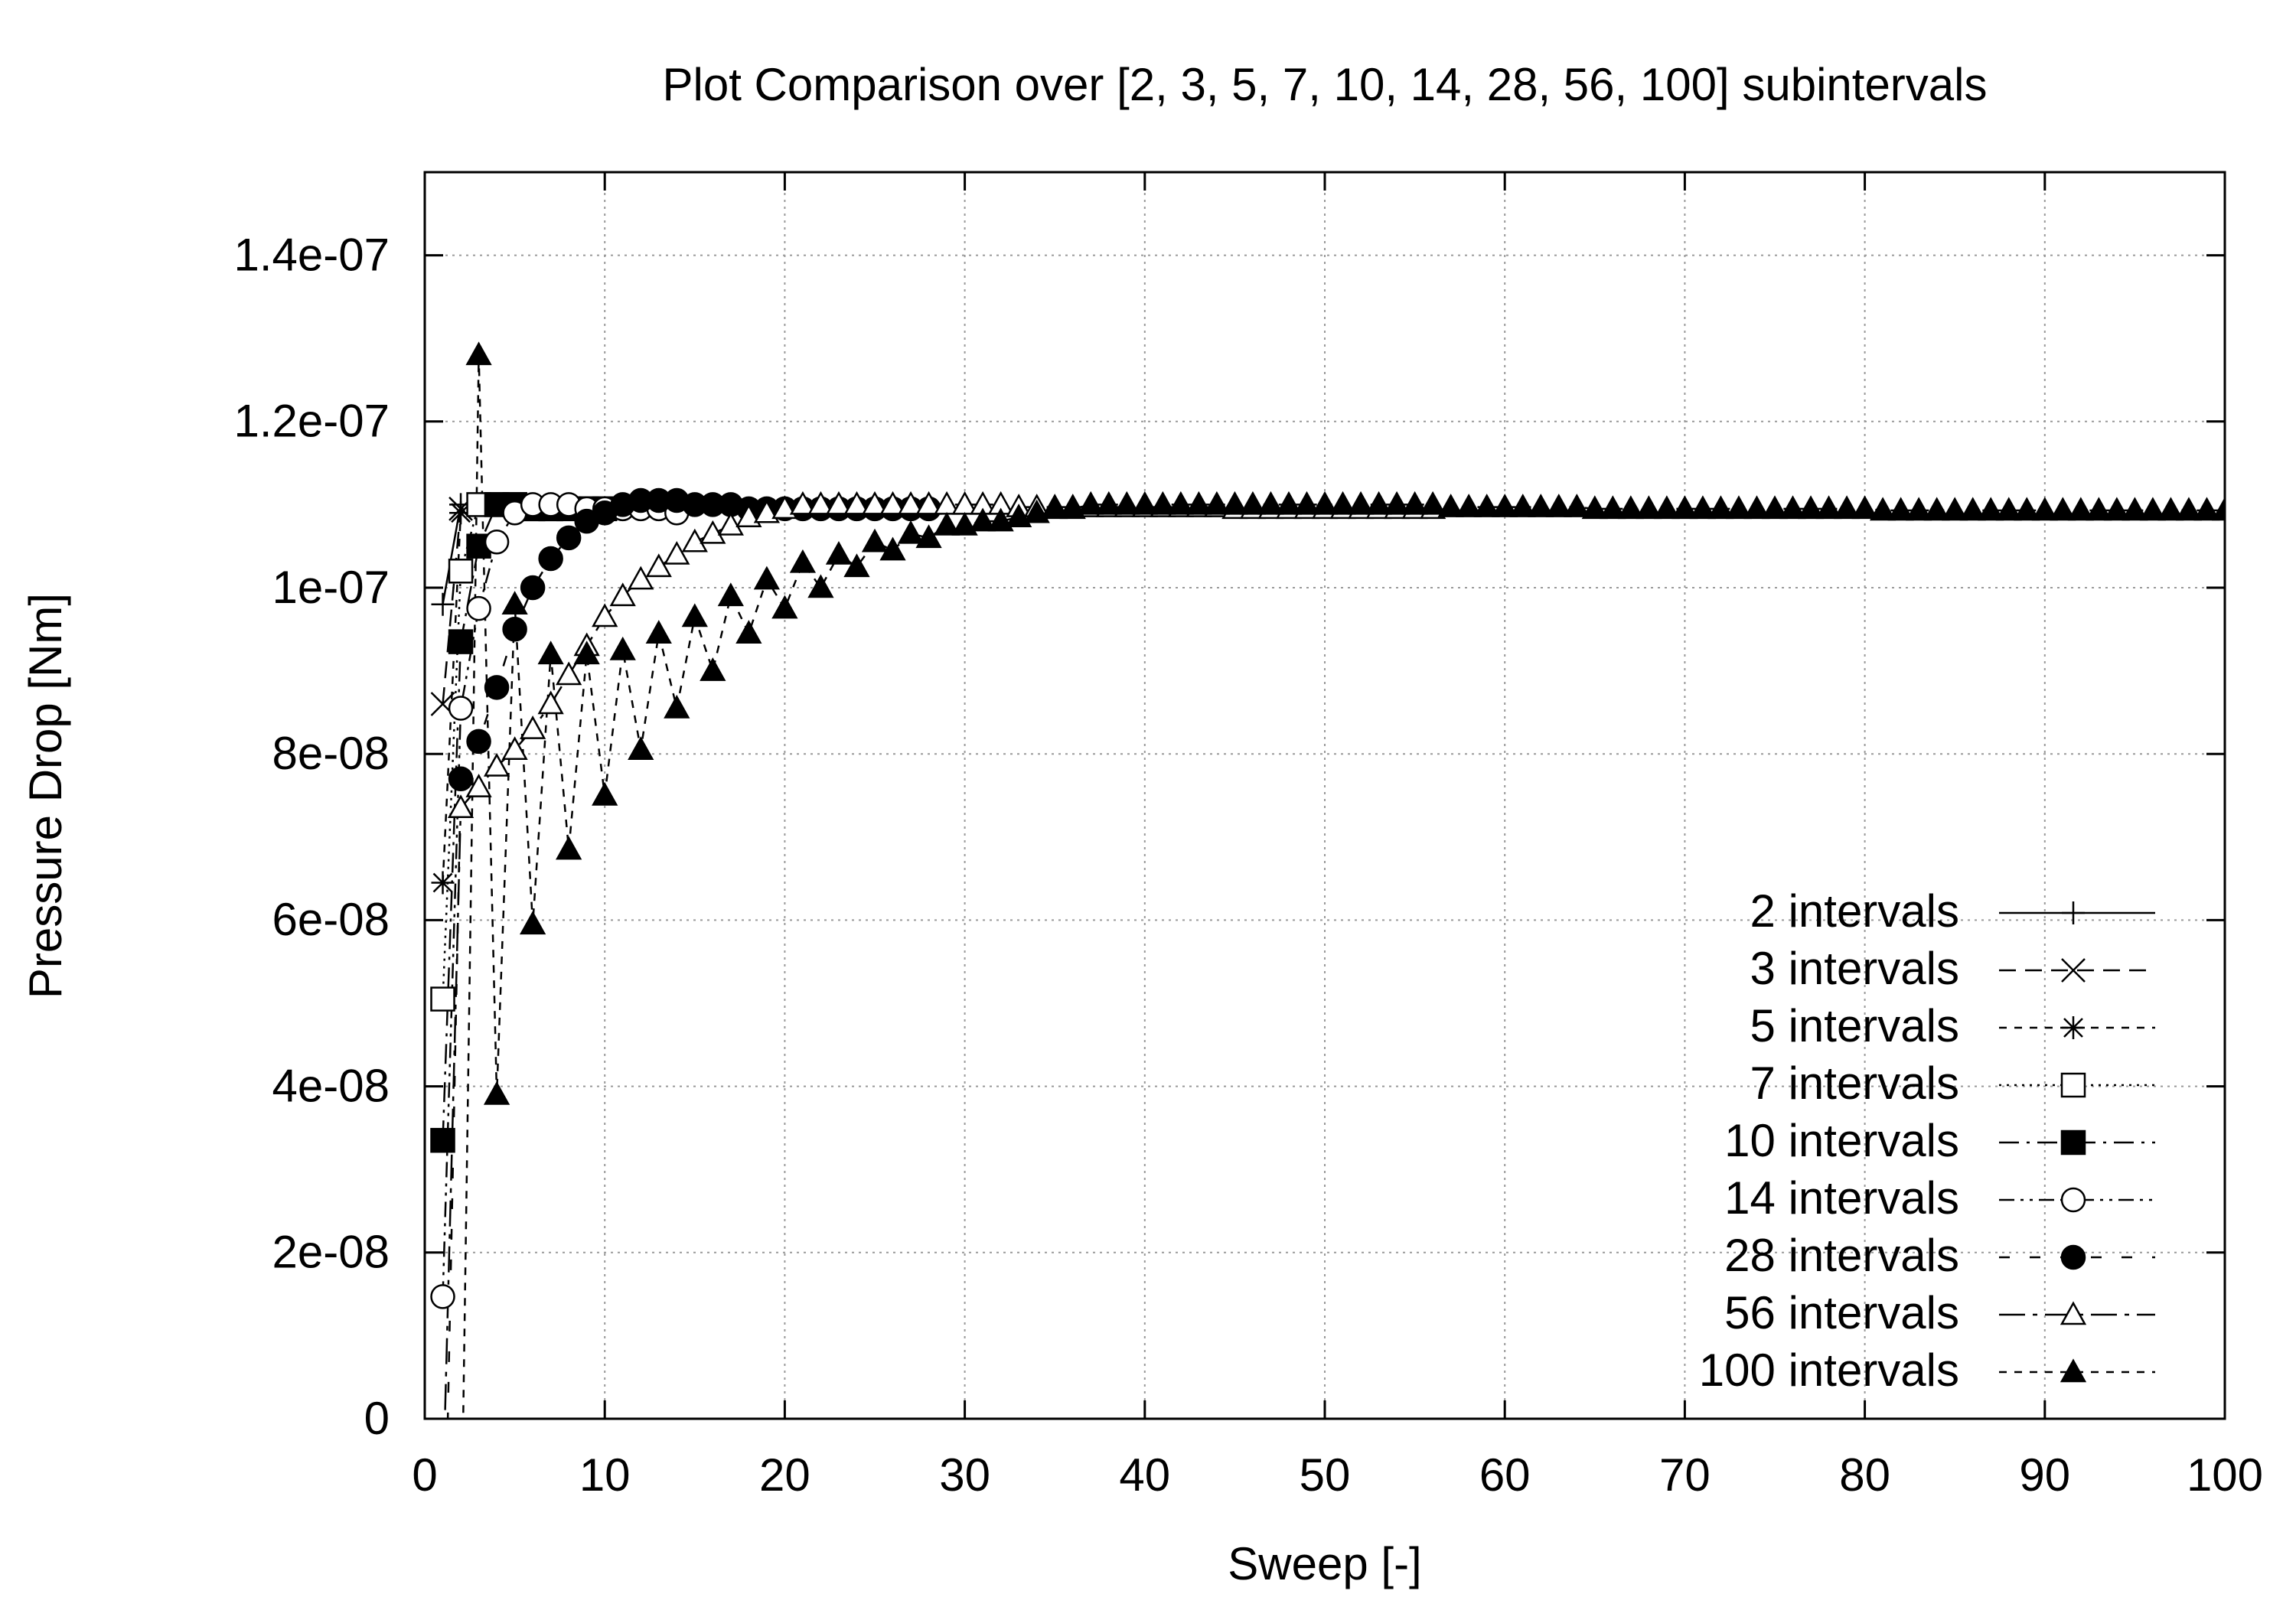  What do you see at coordinates (2225, 1475) in the screenshot?
I see `x-tick-label: 100` at bounding box center [2225, 1475].